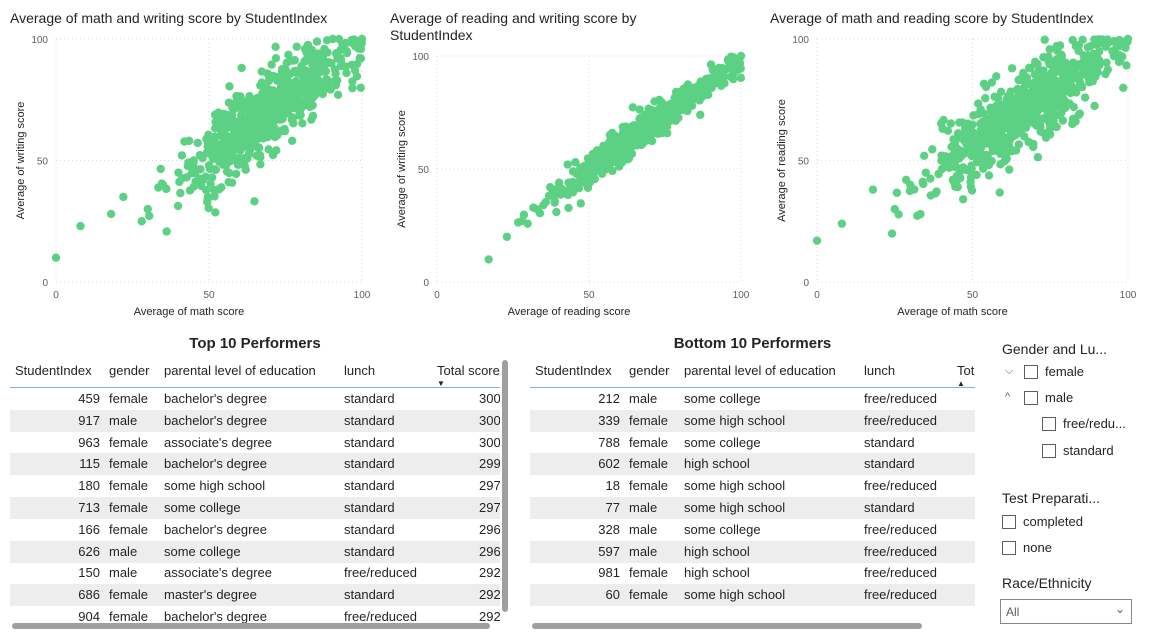  I want to click on checkbox-female, so click(1031, 372).